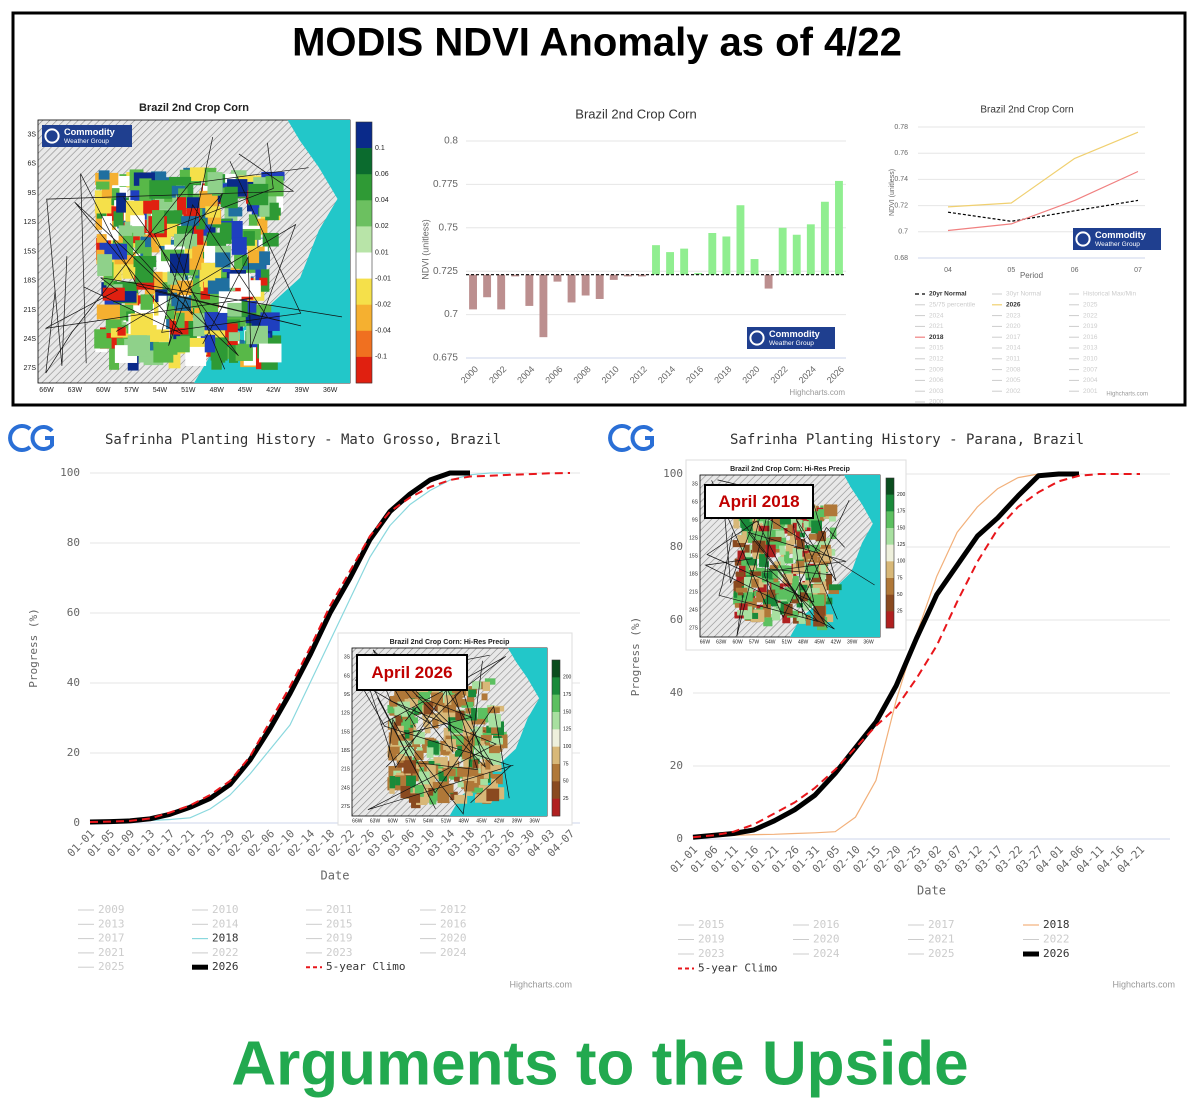 This screenshot has width=1199, height=1120. I want to click on lon-label: 51W, so click(188, 390).